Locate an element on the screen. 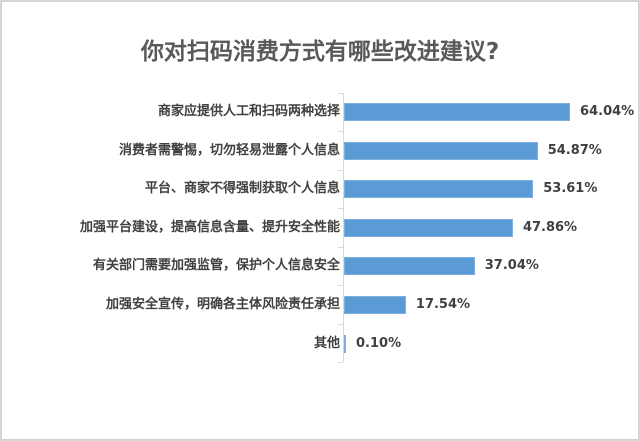 The width and height of the screenshot is (640, 441). bar-row: 有关部门需要加强监管，保护个人信息安全 37.04% is located at coordinates (320, 266).